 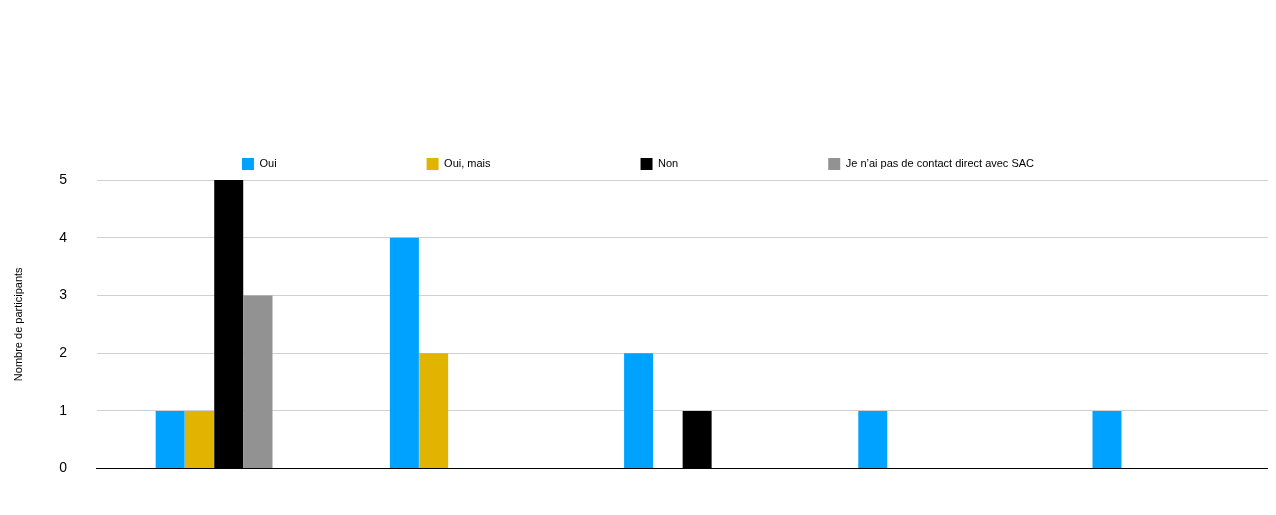 What do you see at coordinates (17, 324) in the screenshot?
I see `y-axis-title: Nombre de participants` at bounding box center [17, 324].